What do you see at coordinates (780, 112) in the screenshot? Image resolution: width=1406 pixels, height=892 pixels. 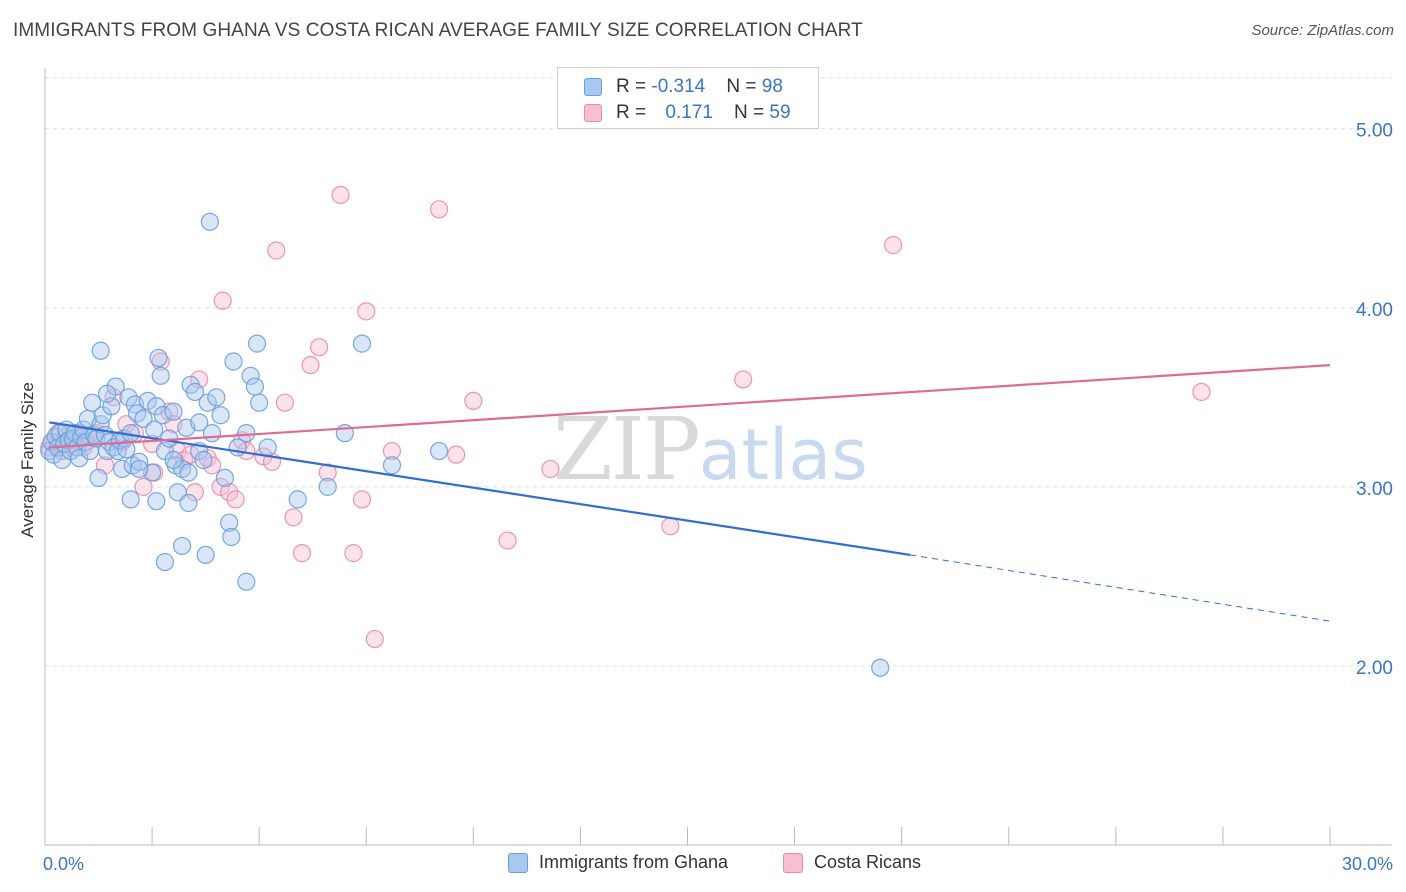 I see `legend-n-value-costa: 59` at bounding box center [780, 112].